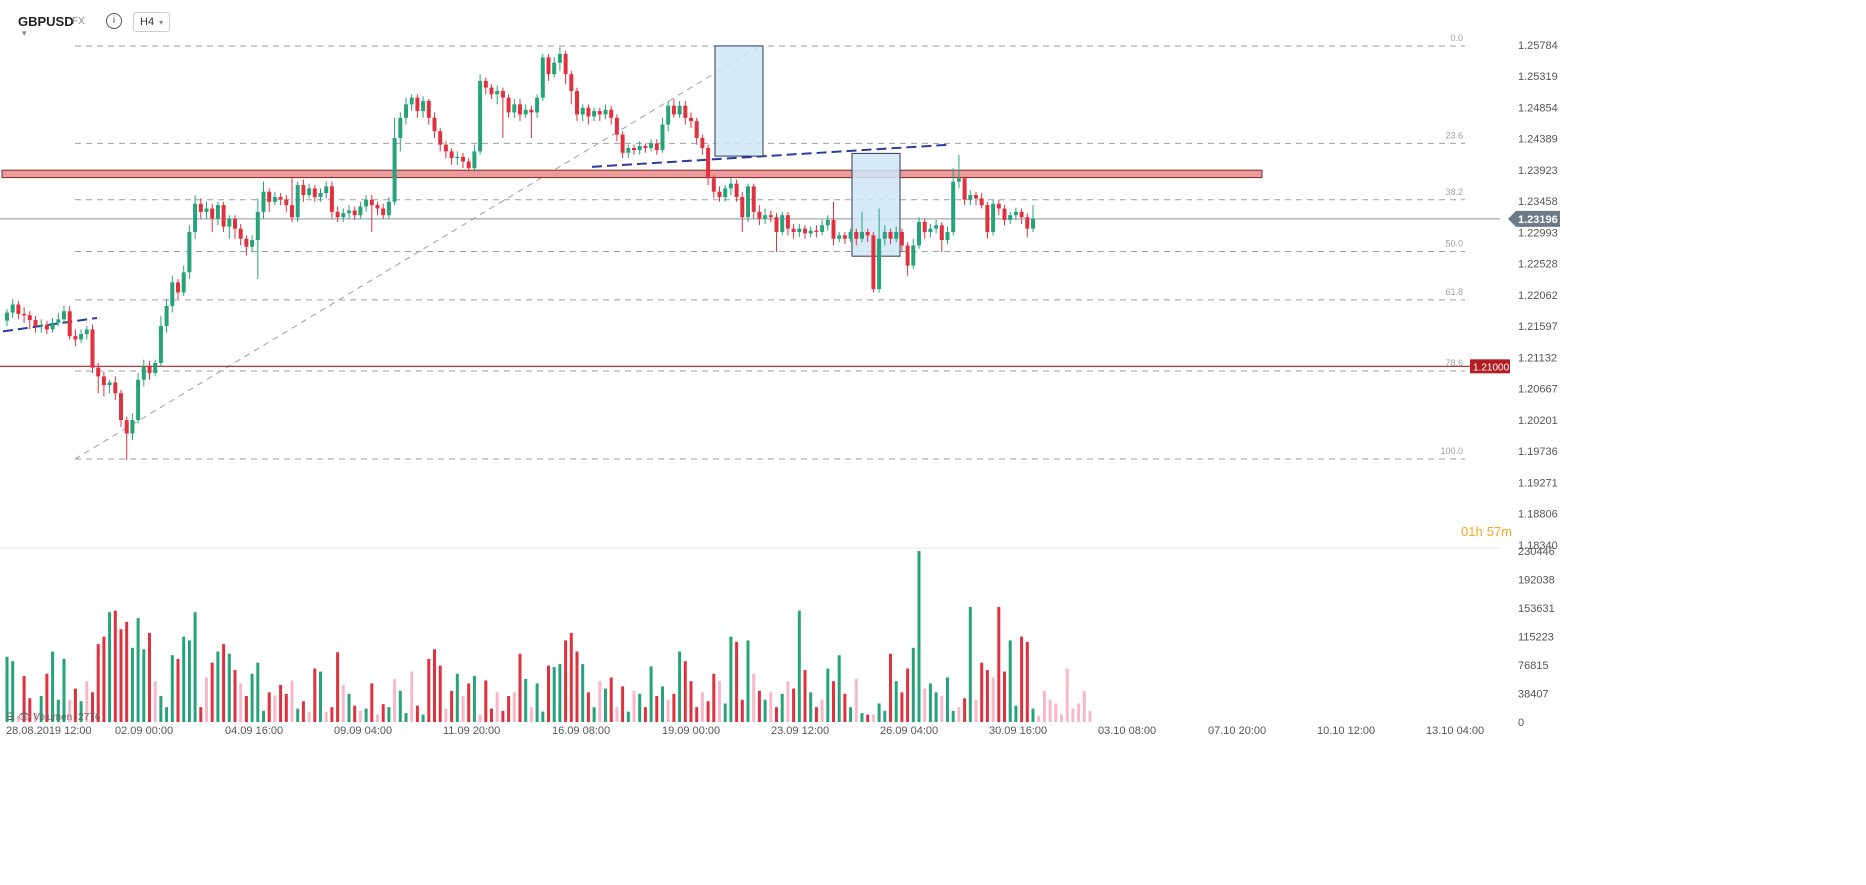  I want to click on volume-tick-label: 38407, so click(1533, 695).